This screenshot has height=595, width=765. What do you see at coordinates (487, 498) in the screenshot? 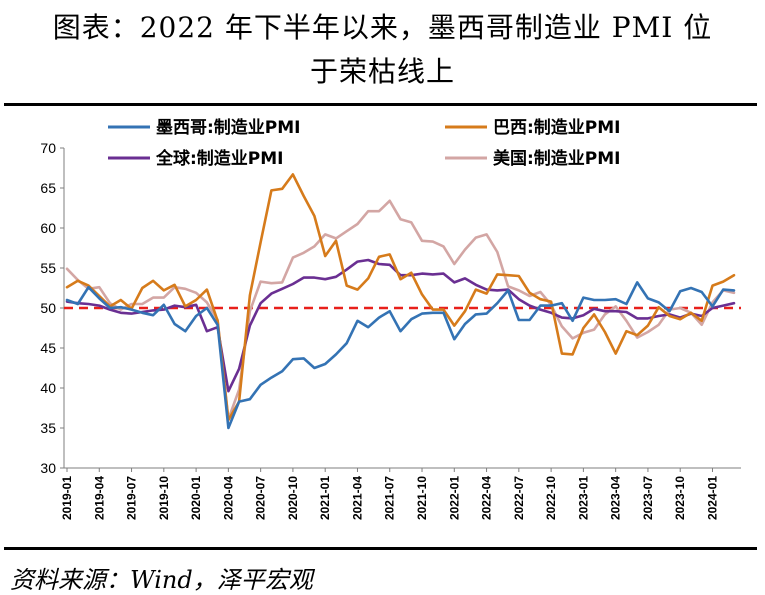
I see `x-tick-label: 2022-04` at bounding box center [487, 498].